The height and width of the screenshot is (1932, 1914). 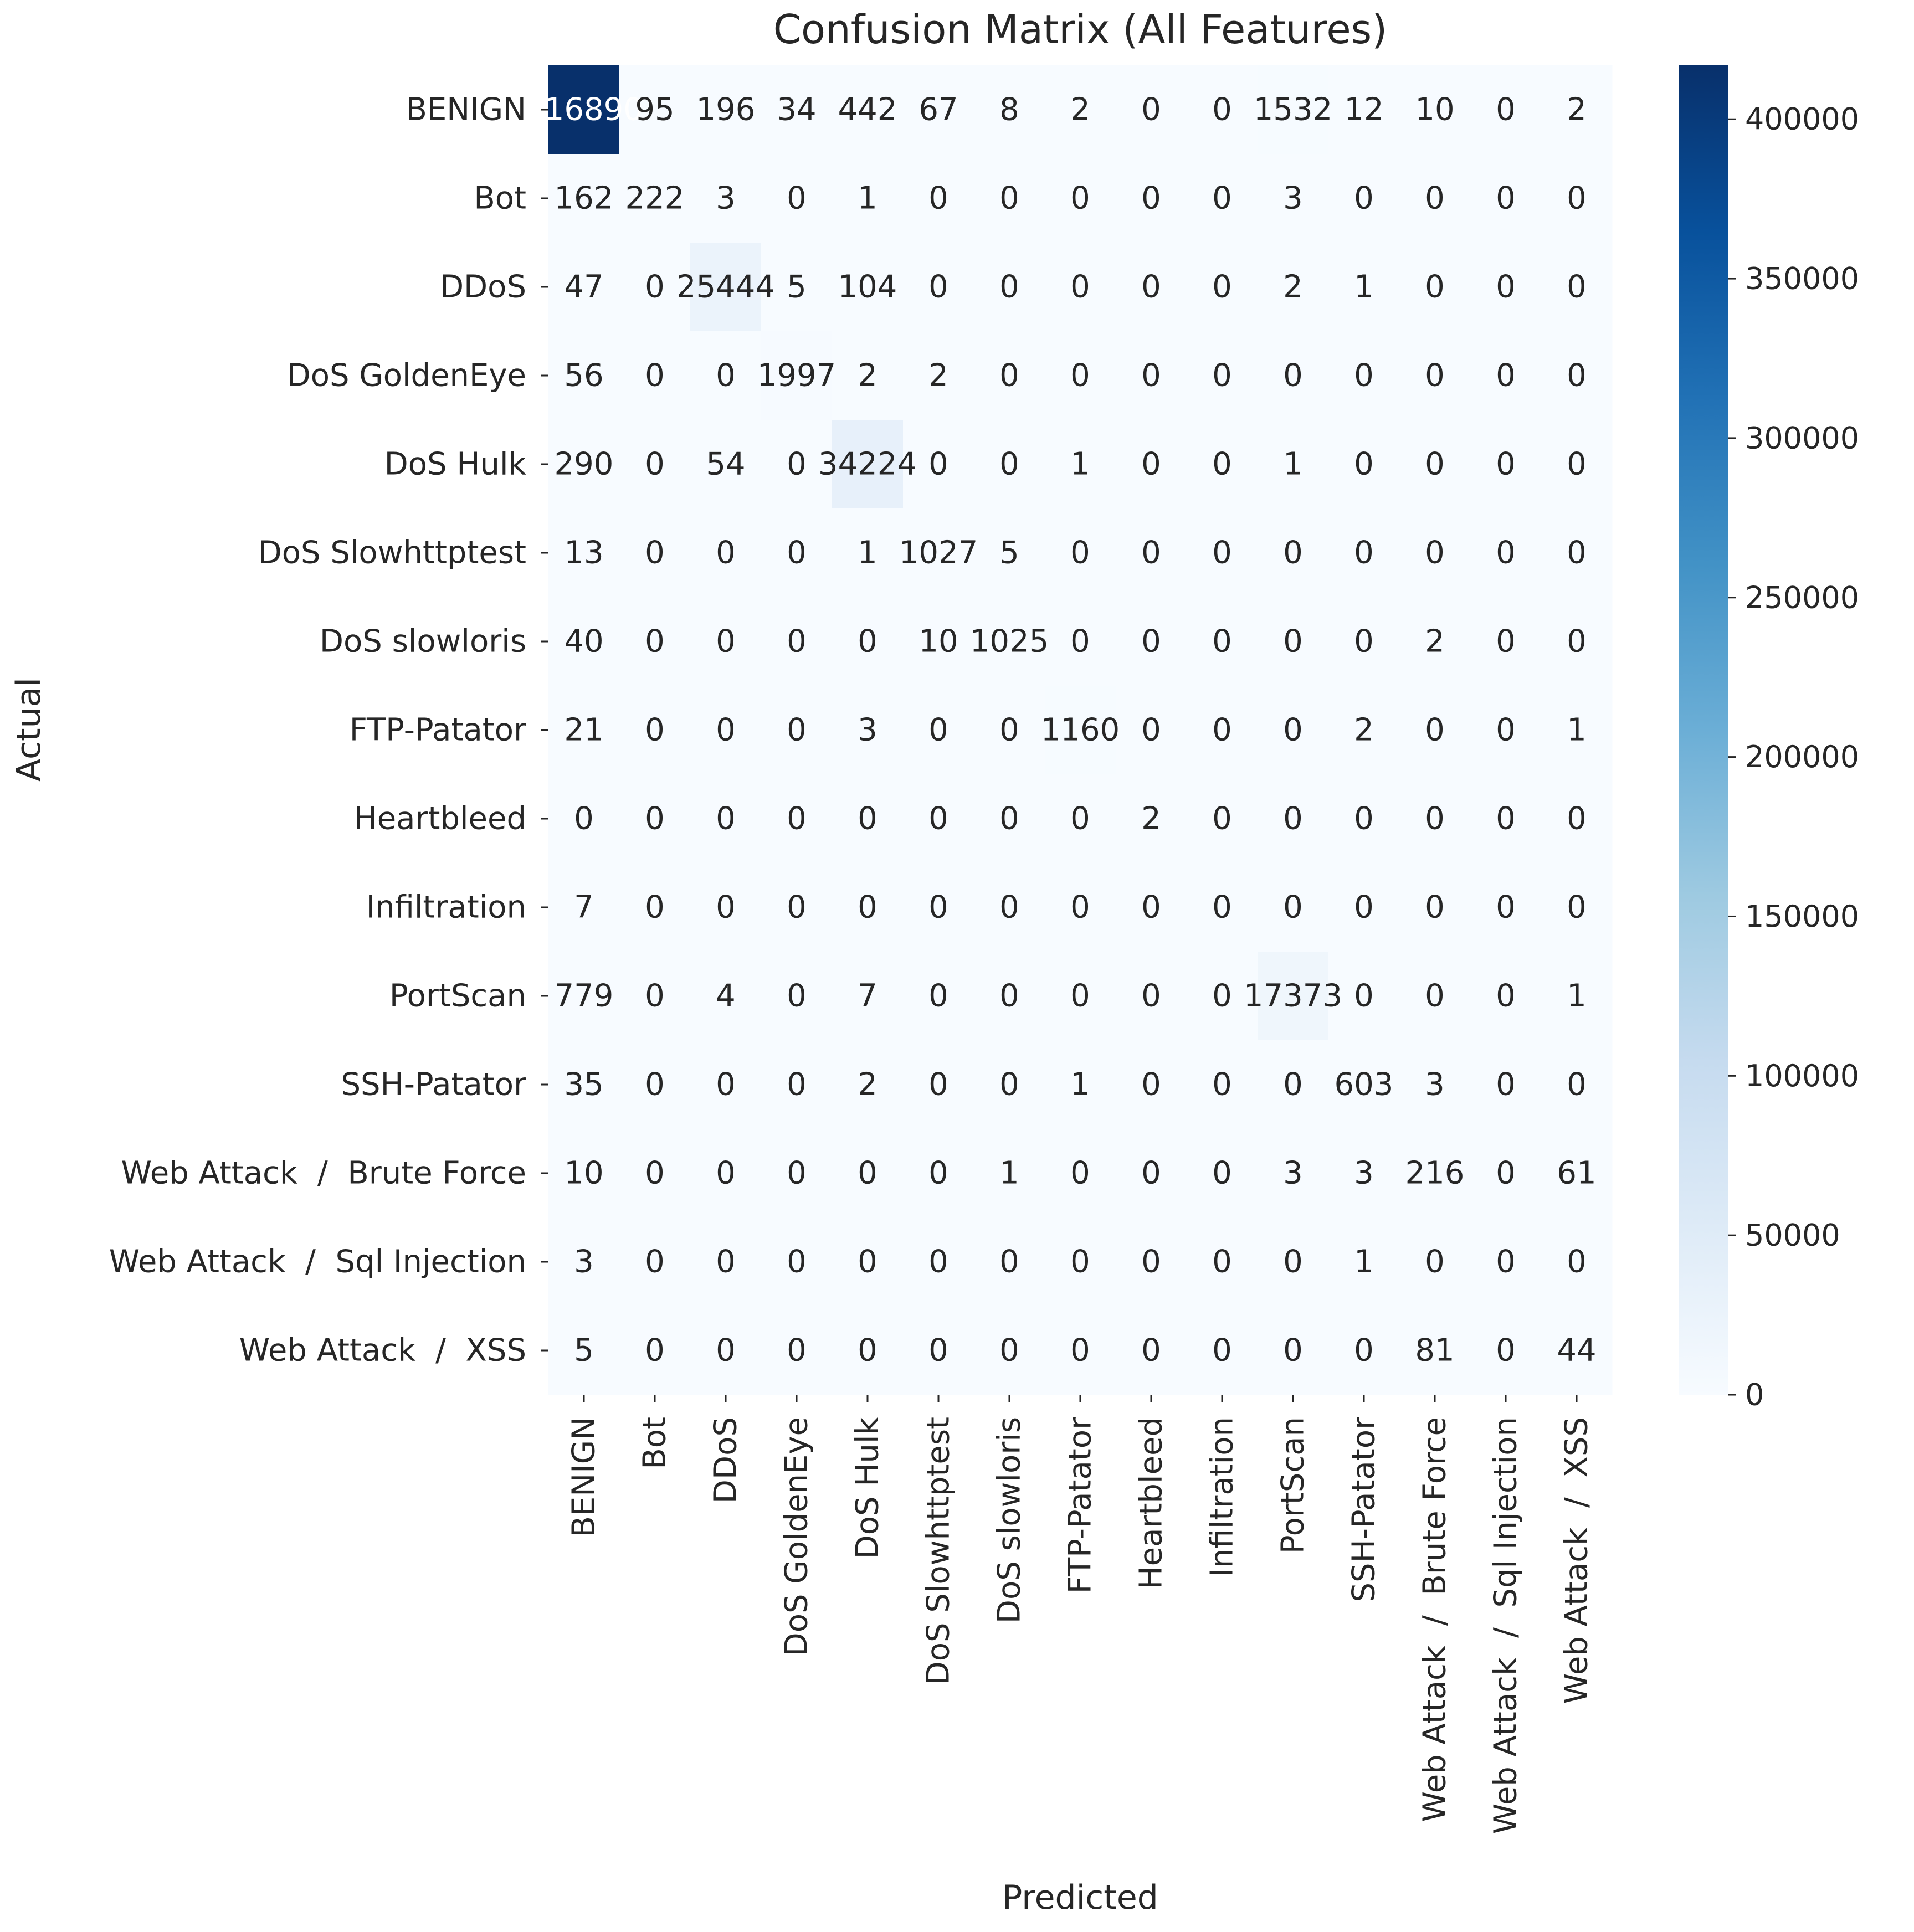 I want to click on cell-value-label: 47, so click(x=583, y=287).